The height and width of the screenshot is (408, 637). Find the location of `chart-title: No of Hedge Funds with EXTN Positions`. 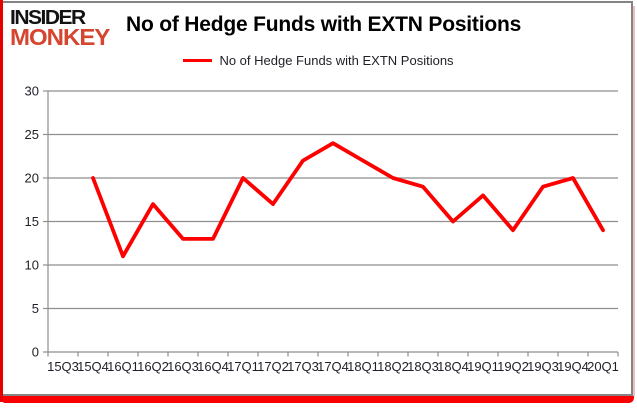

chart-title: No of Hedge Funds with EXTN Positions is located at coordinates (324, 24).